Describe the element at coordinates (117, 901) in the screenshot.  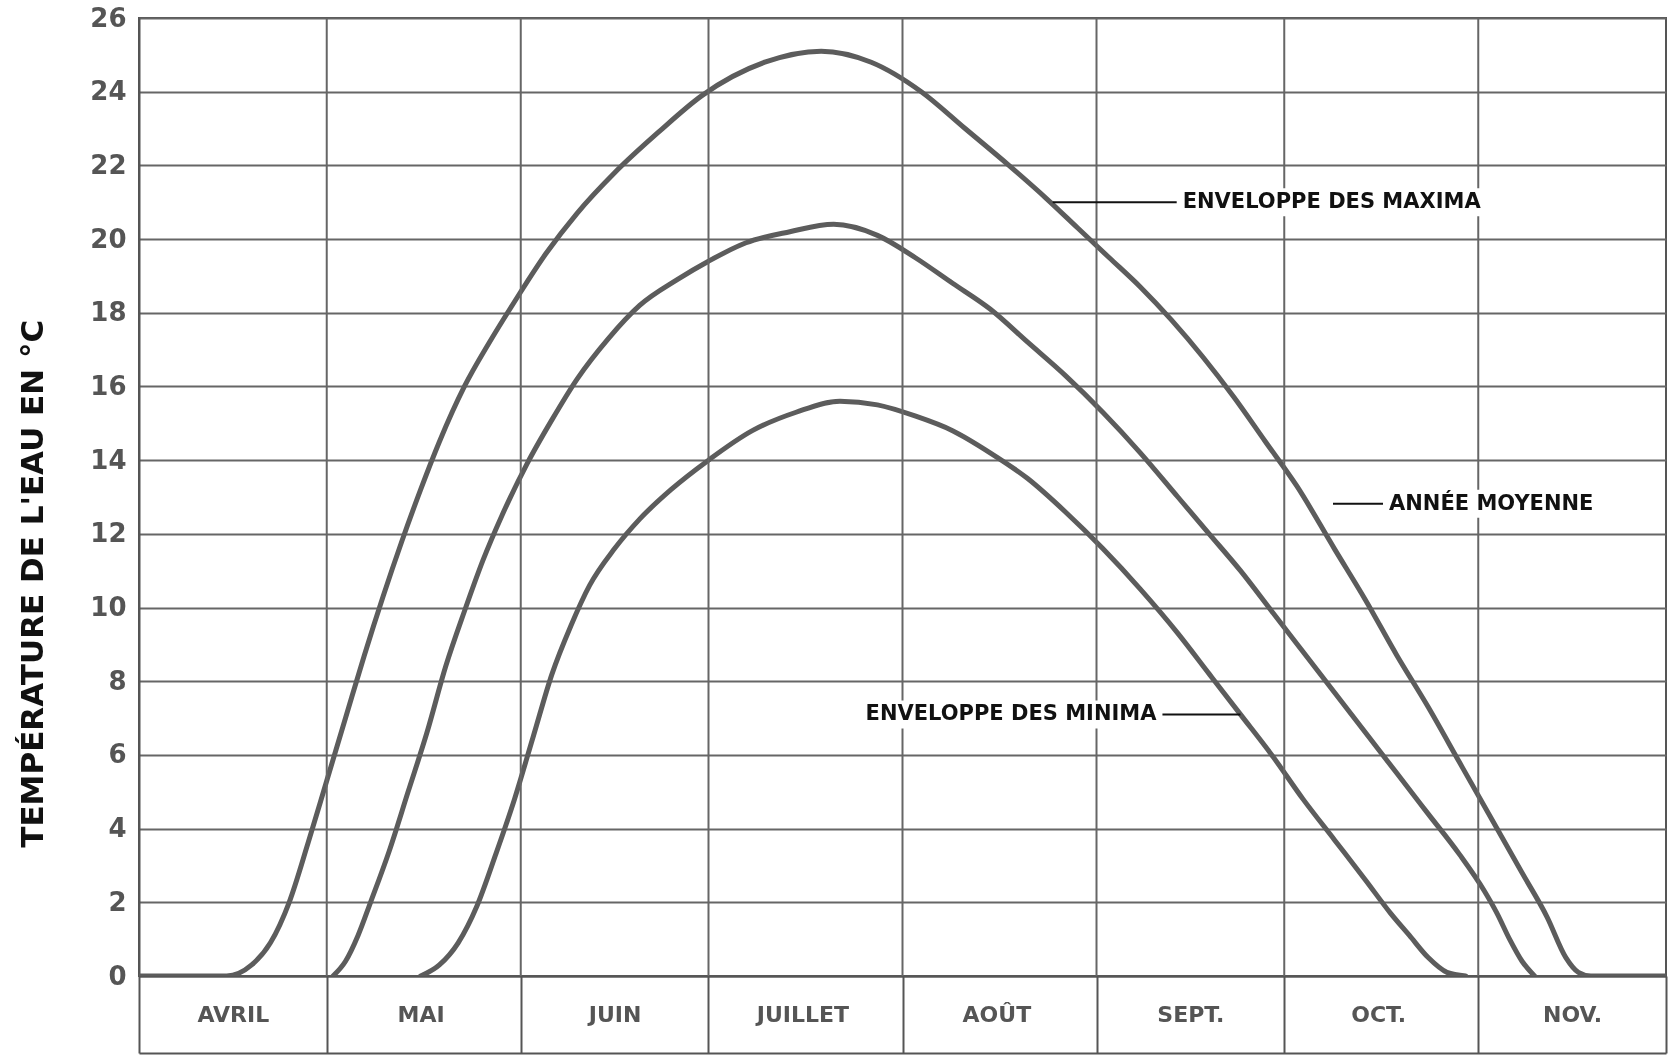
I see `y-tick-label: 2` at that location.